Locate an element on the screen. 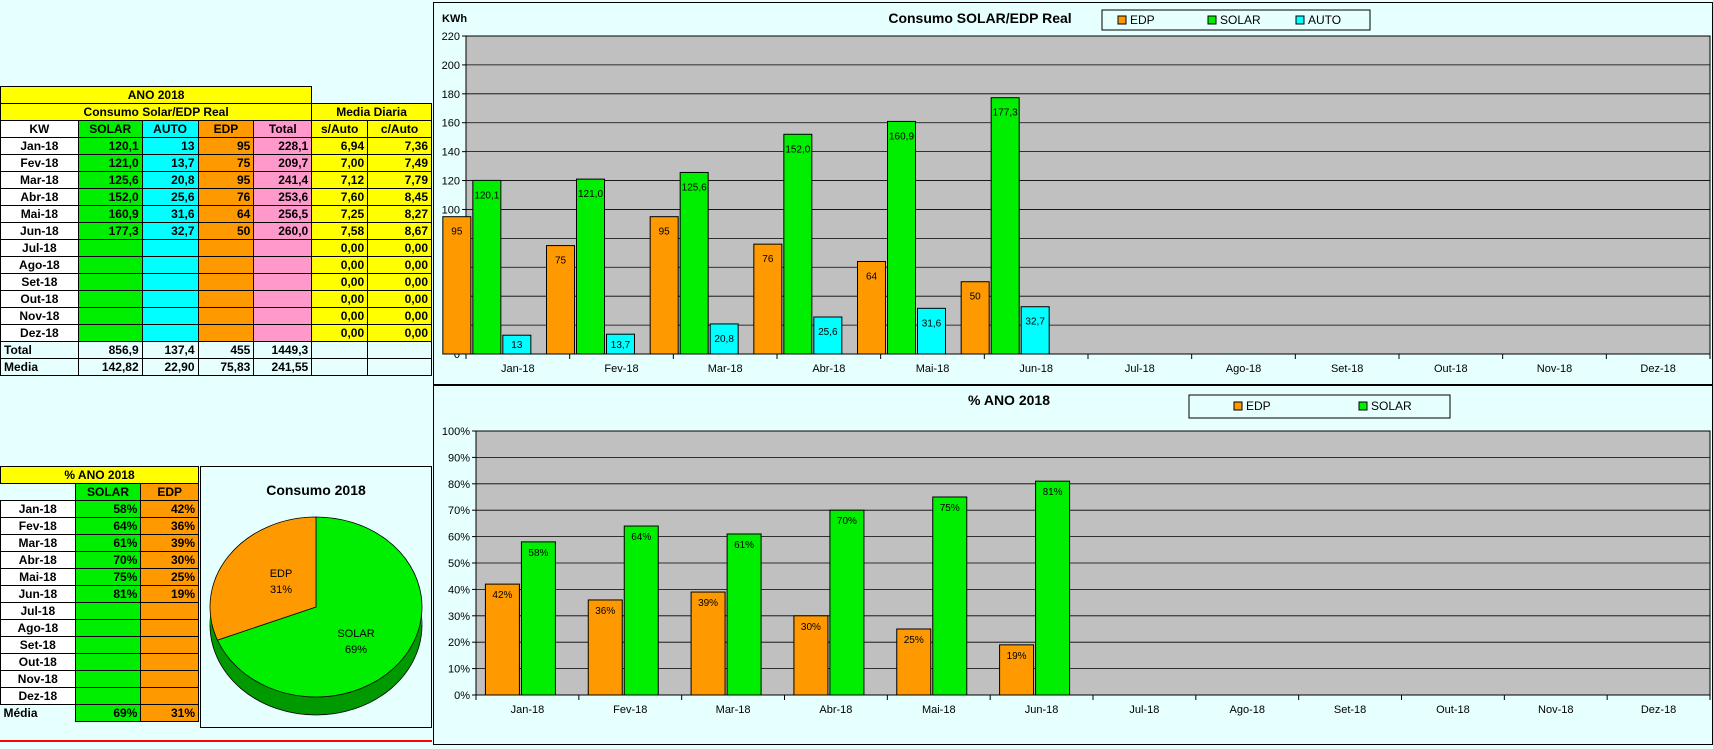 Image resolution: width=1713 pixels, height=749 pixels. value-cell: 7,60 is located at coordinates (340, 197).